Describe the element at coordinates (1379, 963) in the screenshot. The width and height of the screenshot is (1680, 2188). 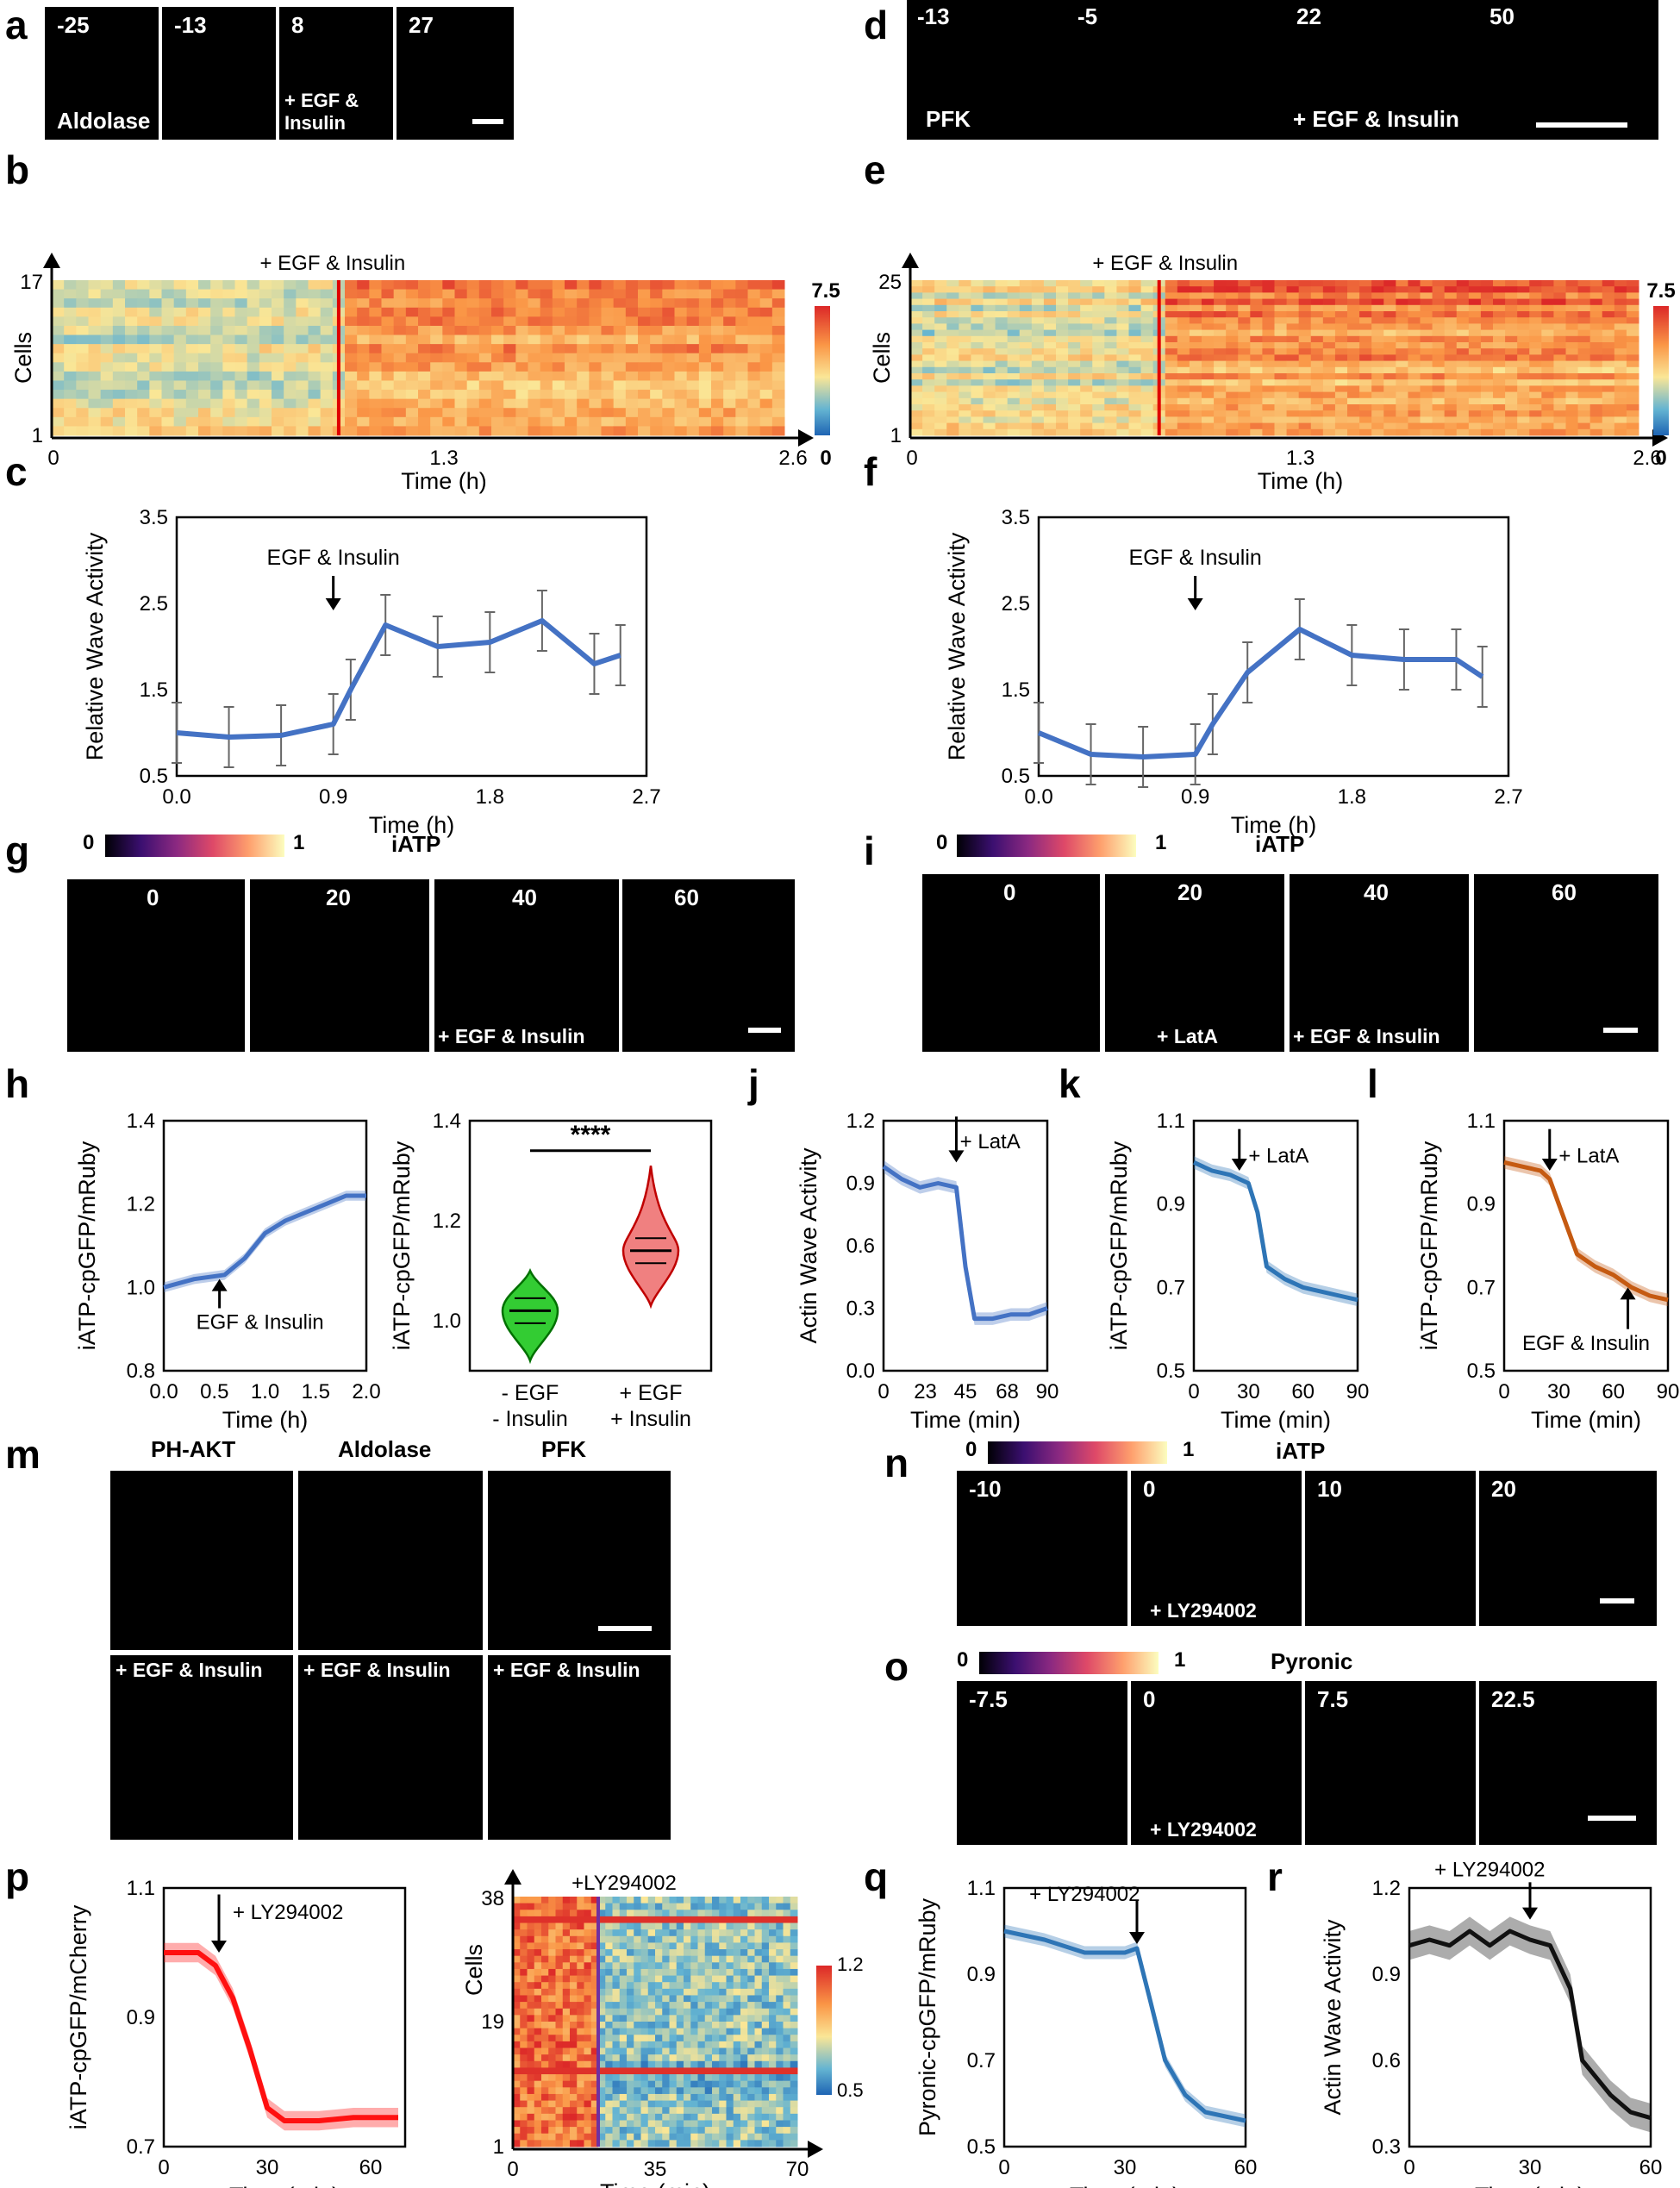
I see `iatp-frame-i3: 40 + EGF & Insulin` at that location.